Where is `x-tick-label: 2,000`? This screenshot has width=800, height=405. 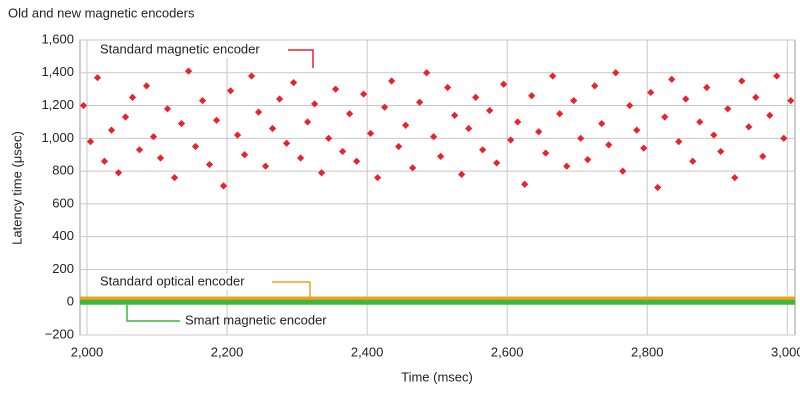 x-tick-label: 2,000 is located at coordinates (87, 351).